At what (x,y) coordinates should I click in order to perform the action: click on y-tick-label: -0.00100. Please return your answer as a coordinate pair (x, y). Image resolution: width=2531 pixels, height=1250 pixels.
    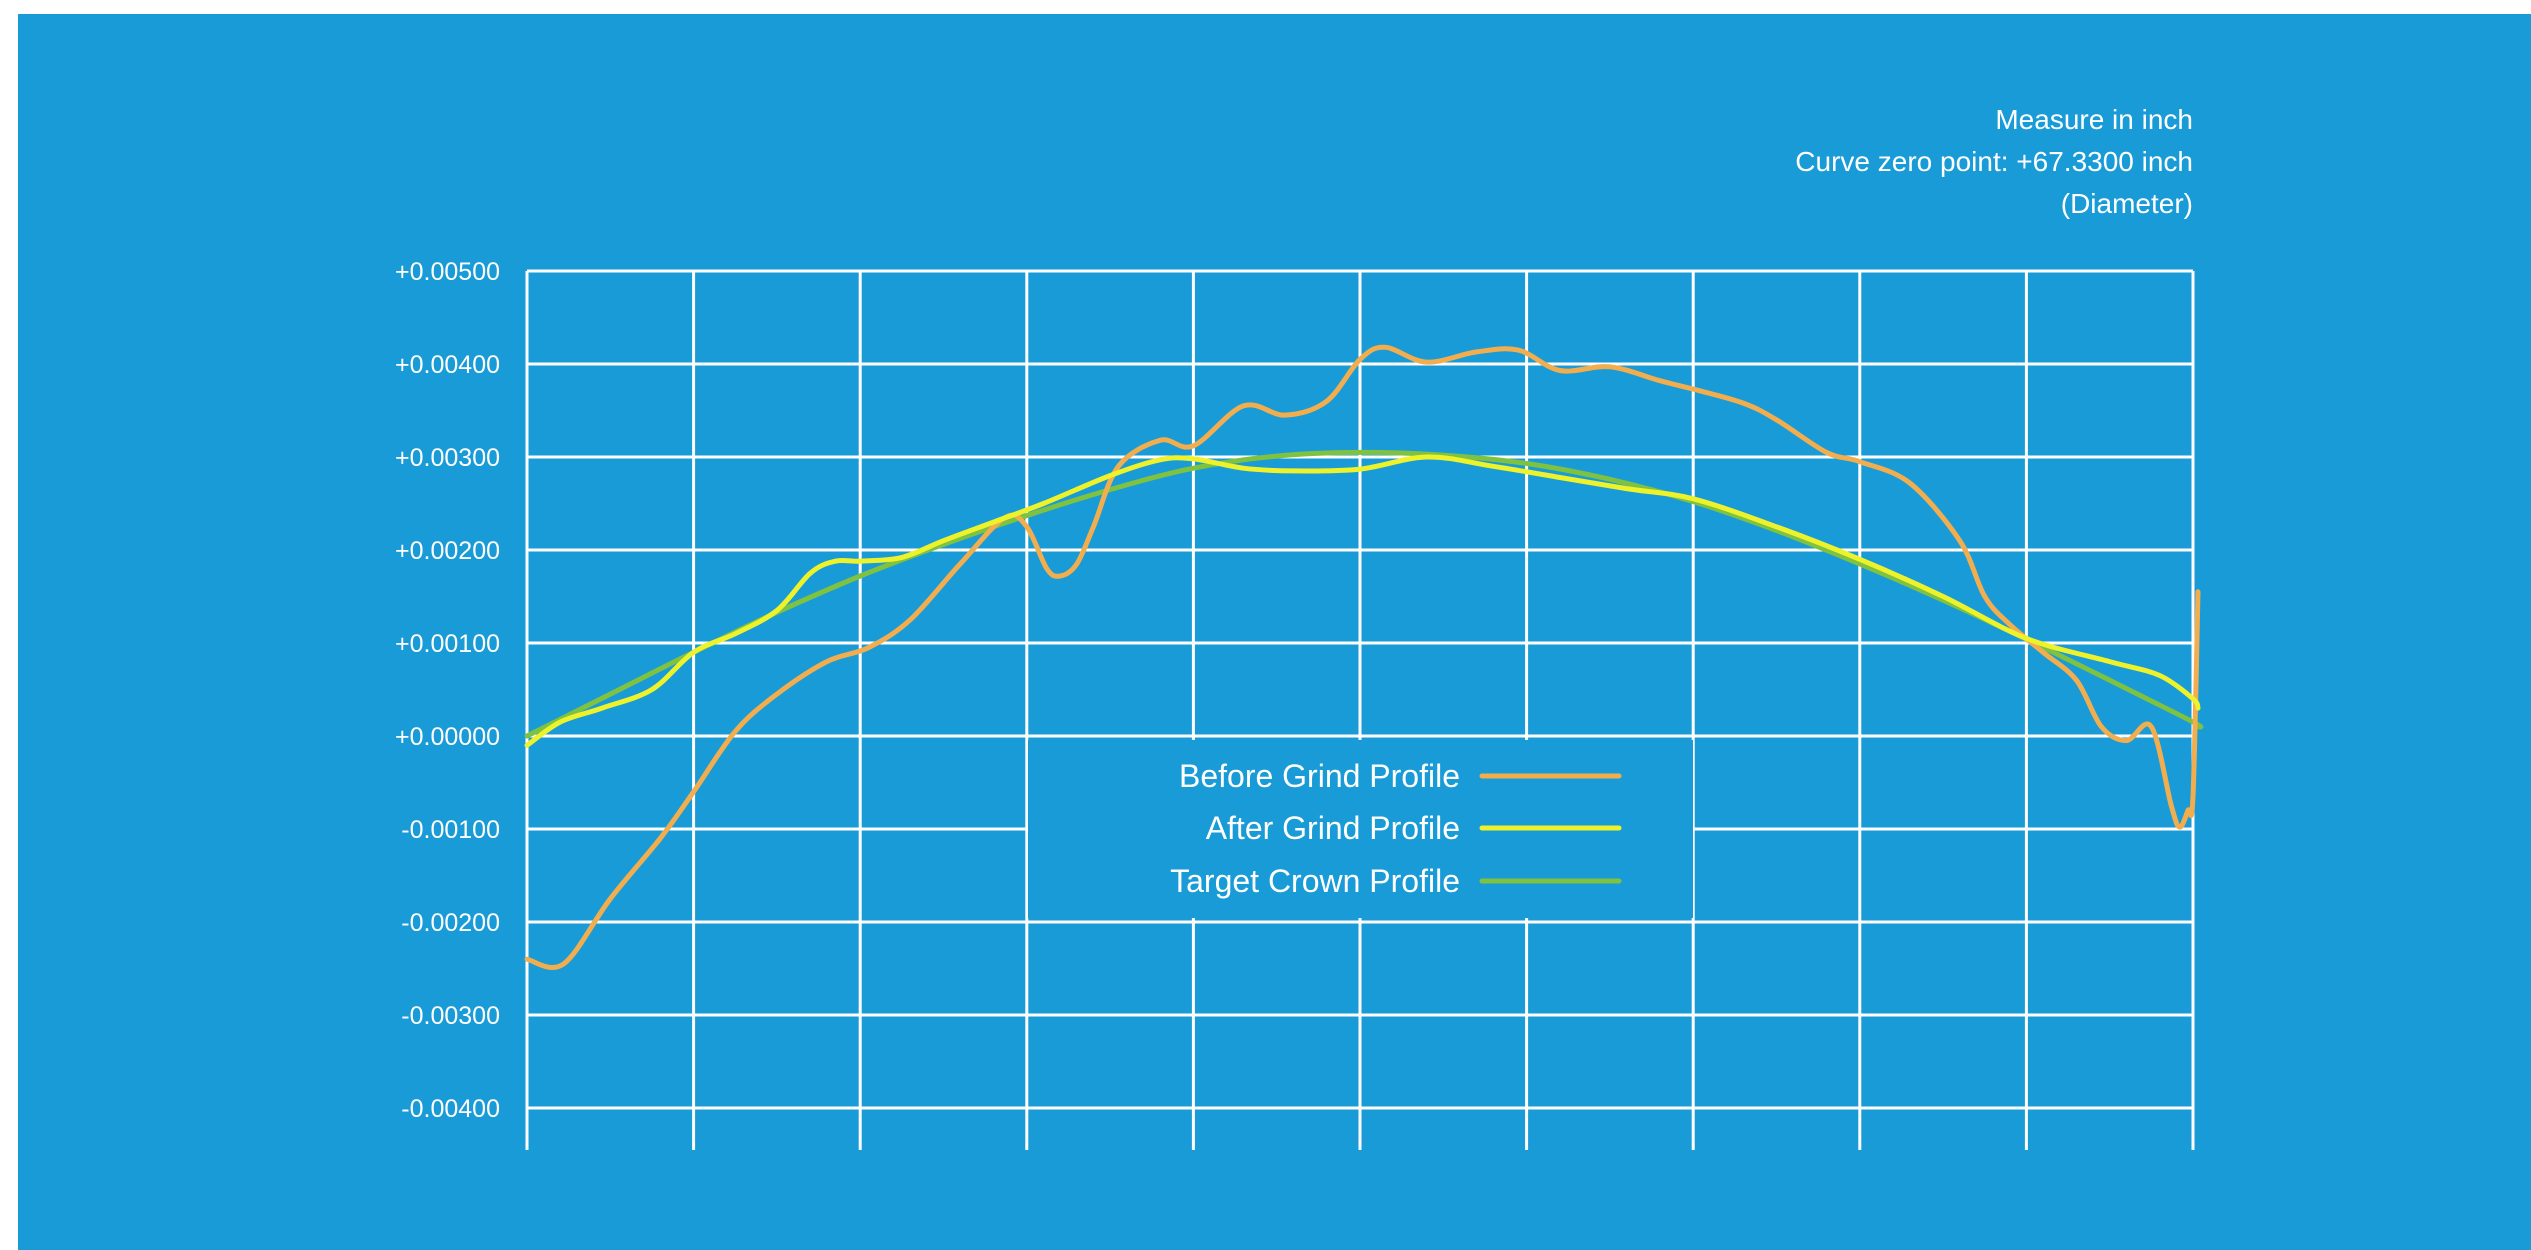
    Looking at the image, I should click on (450, 830).